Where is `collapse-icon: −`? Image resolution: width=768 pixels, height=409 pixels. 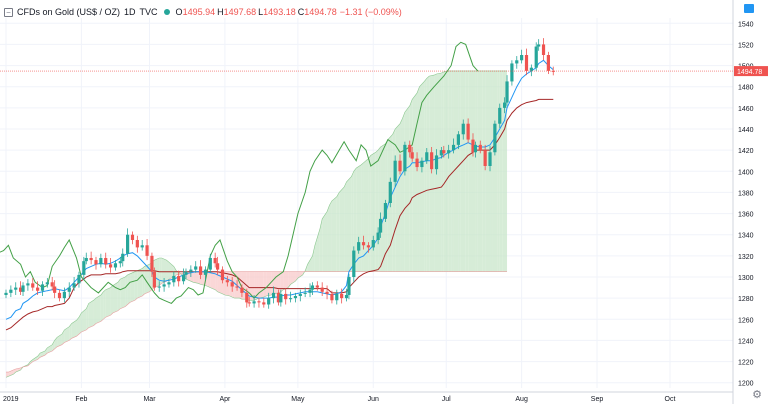 collapse-icon: − is located at coordinates (8, 12).